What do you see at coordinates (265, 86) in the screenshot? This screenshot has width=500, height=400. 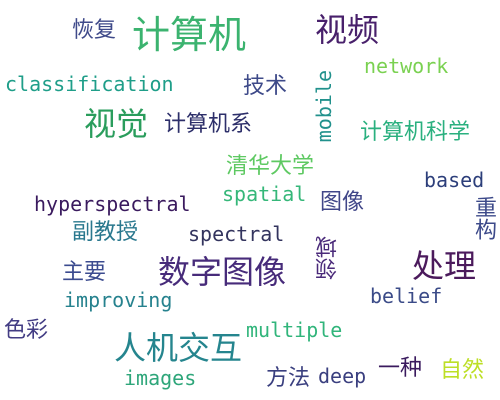 I see `word-jishu: 技术` at bounding box center [265, 86].